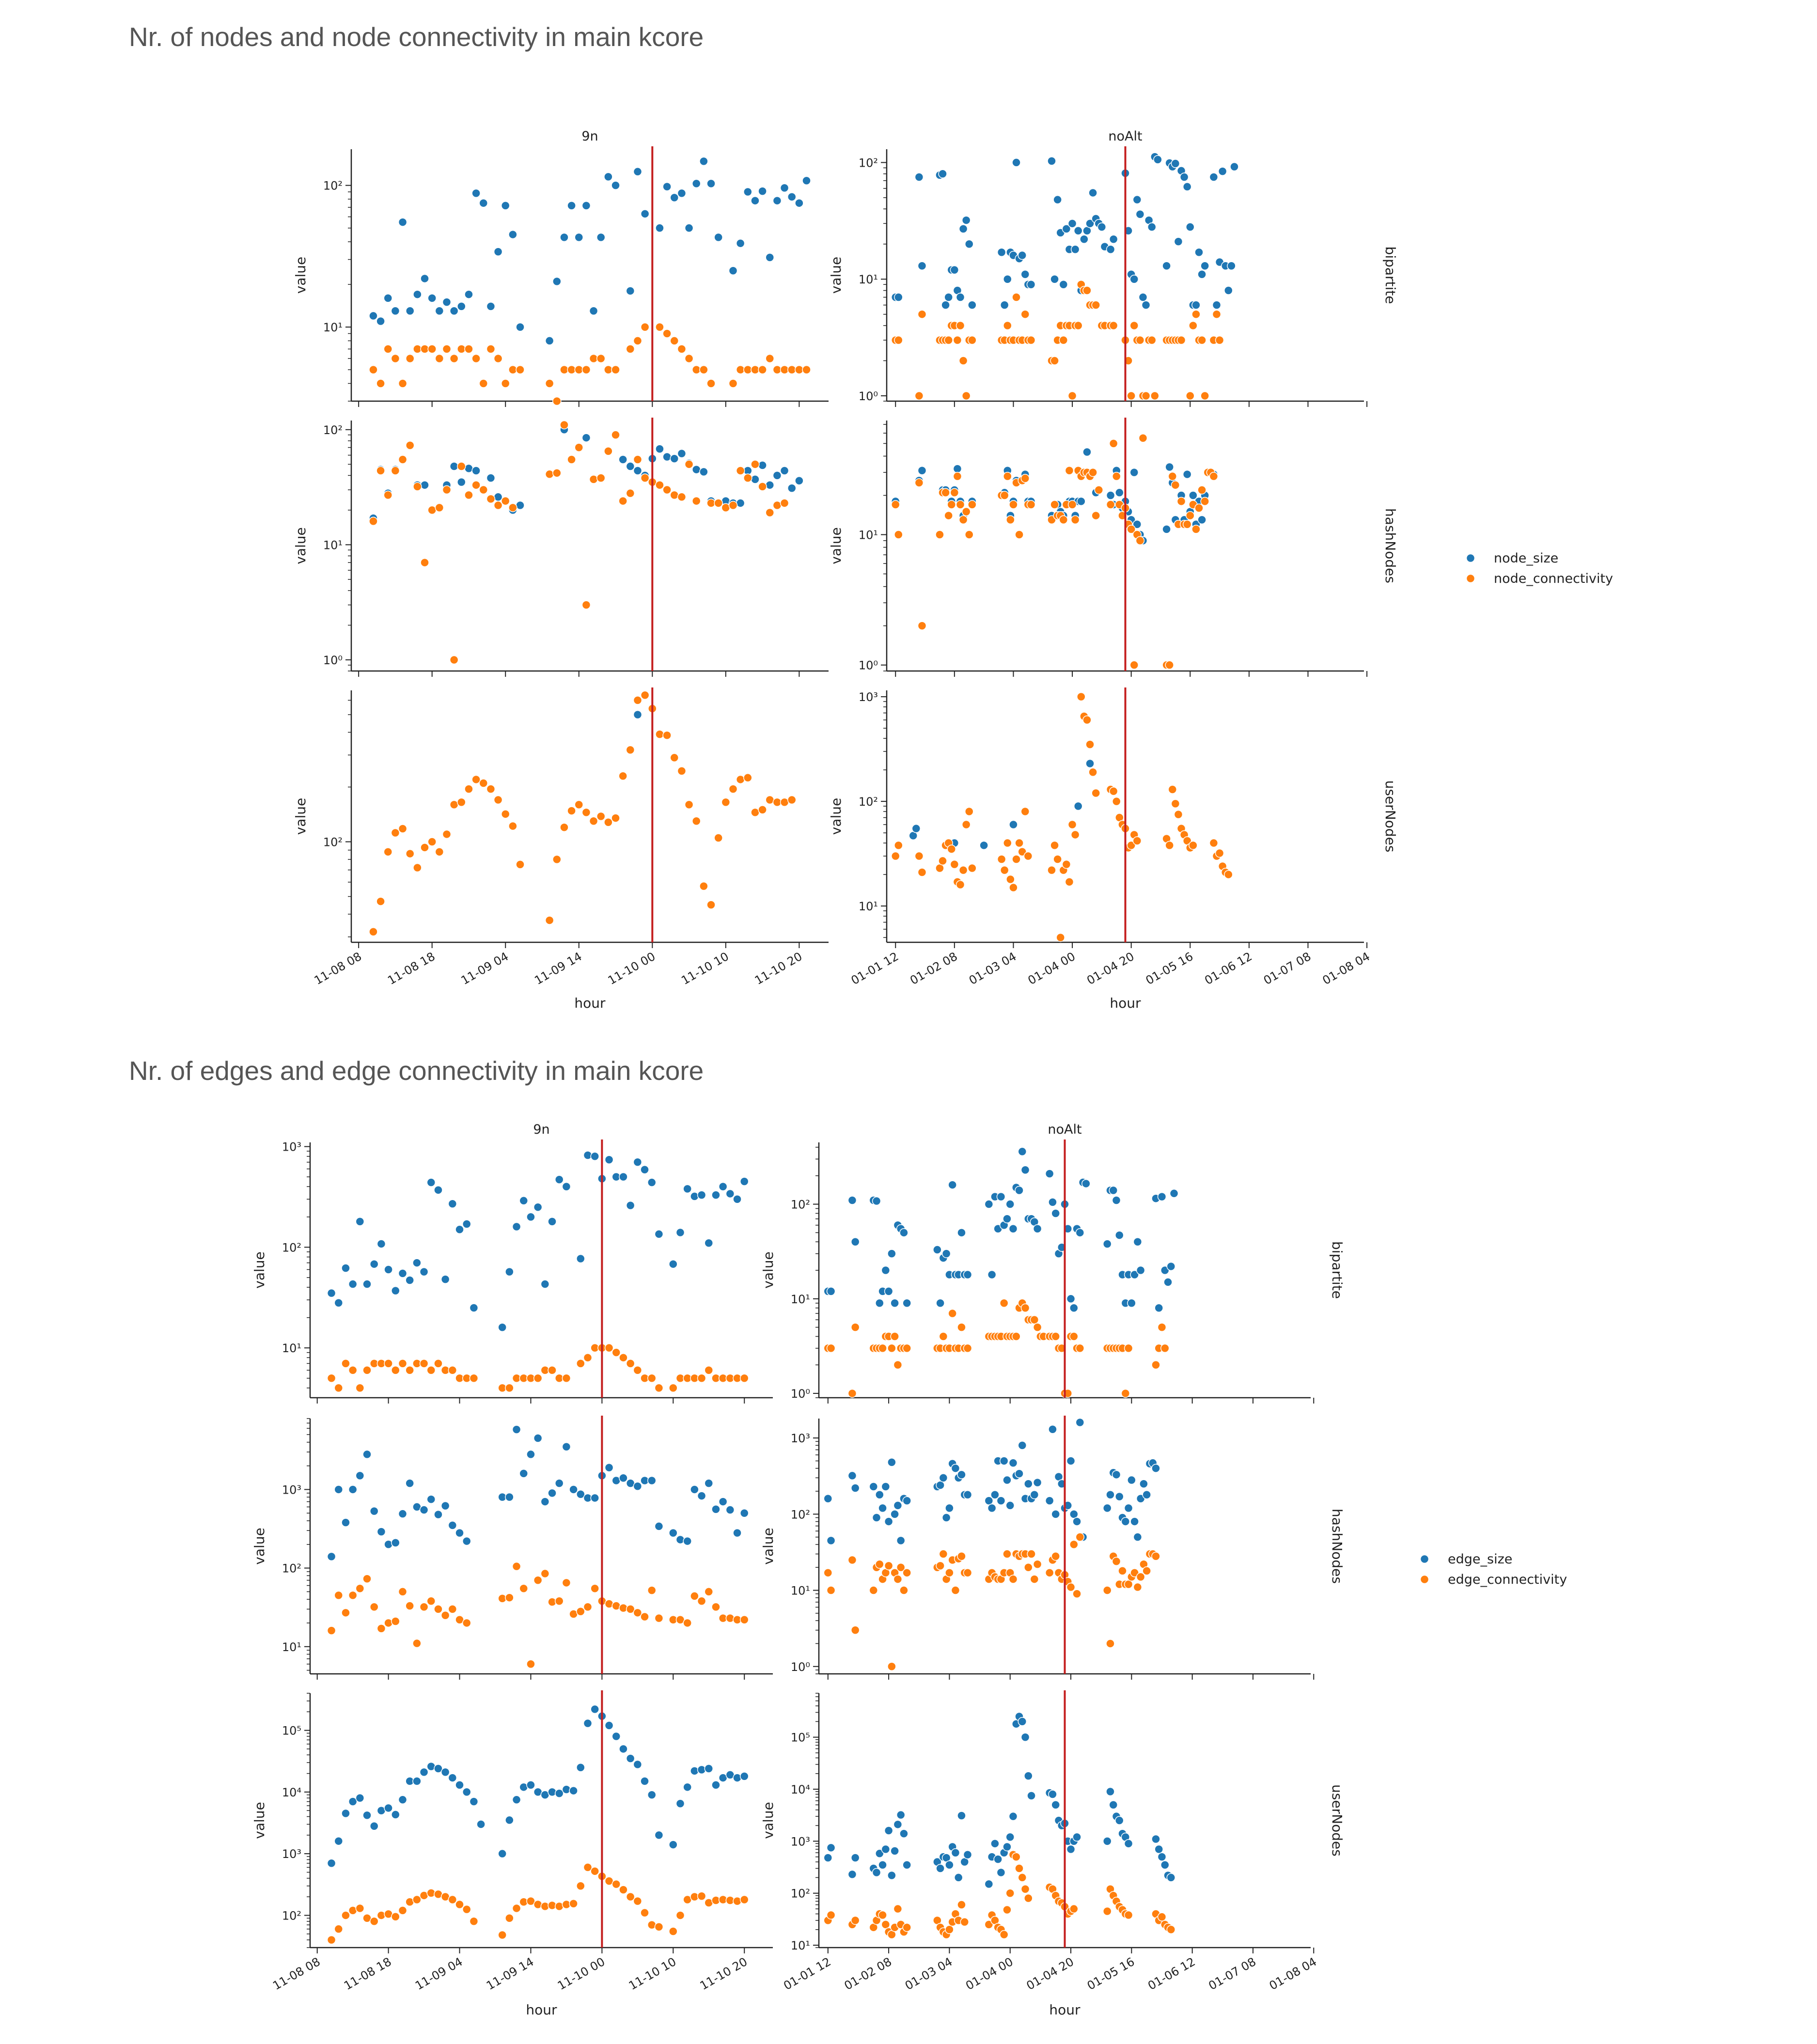 This screenshot has height=2044, width=1817. Describe the element at coordinates (590, 1003) in the screenshot. I see `x-axis-label: hour` at that location.